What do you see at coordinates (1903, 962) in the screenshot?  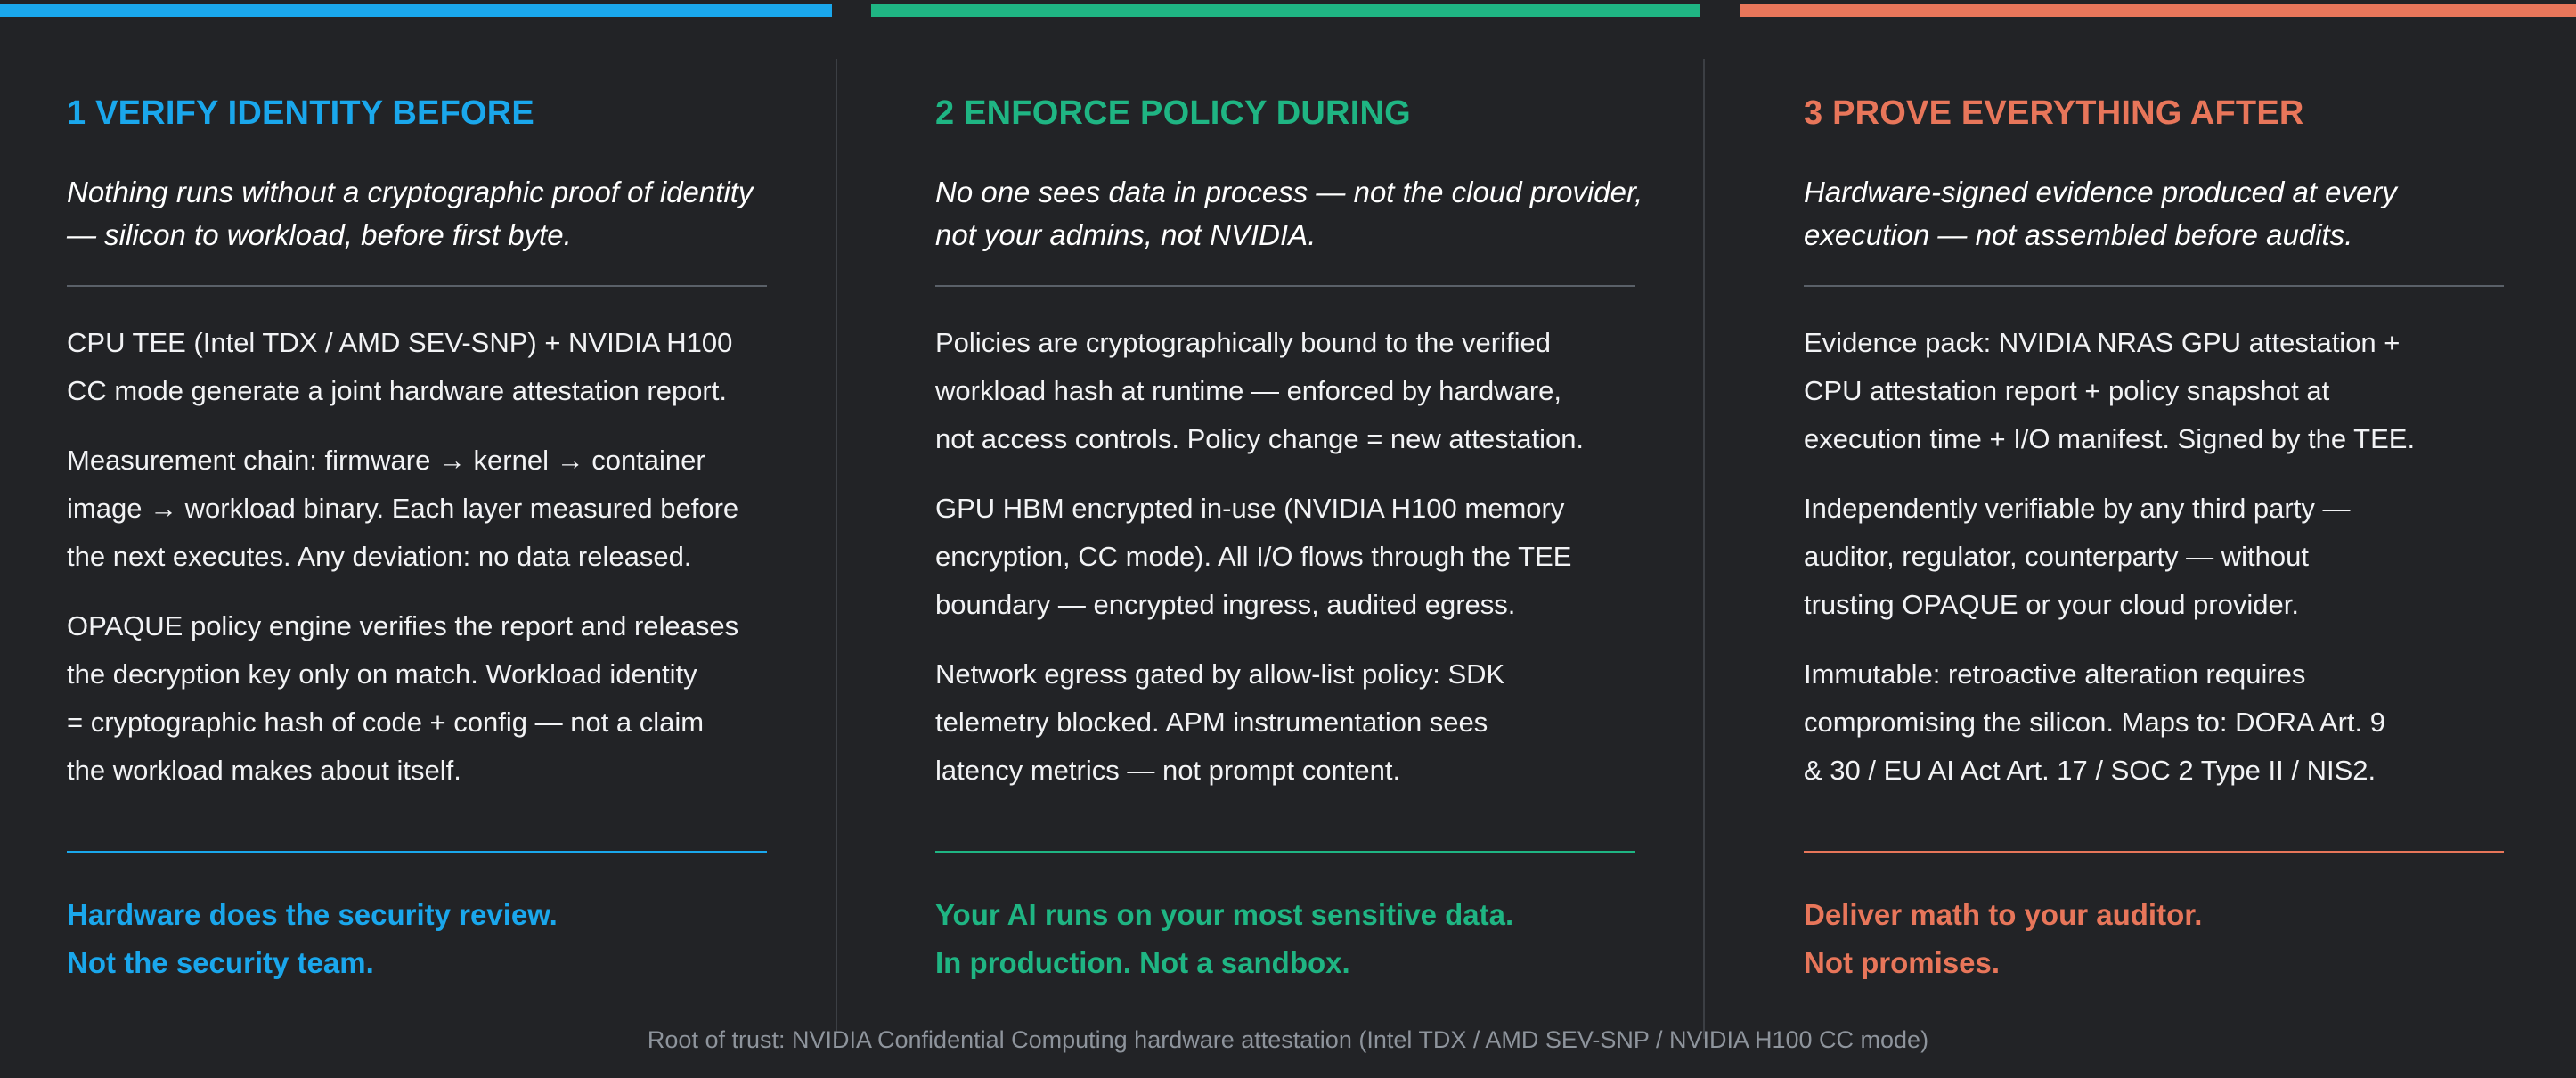 I see `punch-line-2: Not promises.` at bounding box center [1903, 962].